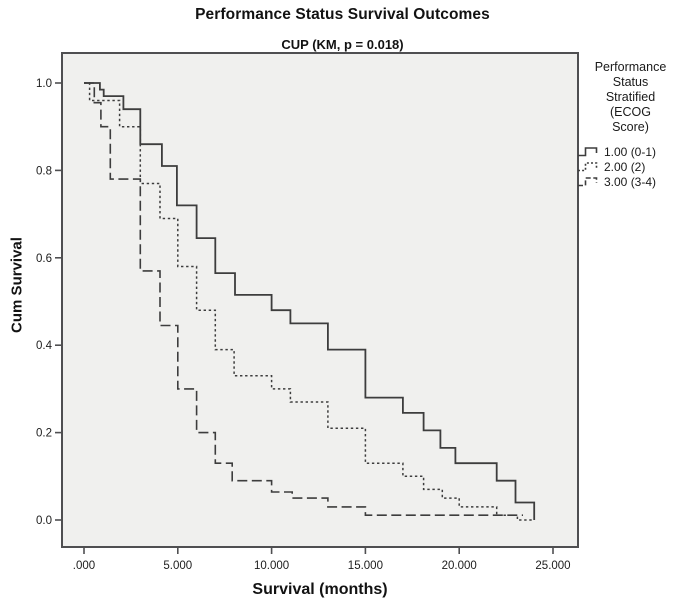  What do you see at coordinates (459, 566) in the screenshot?
I see `x-tick-label: 20.000` at bounding box center [459, 566].